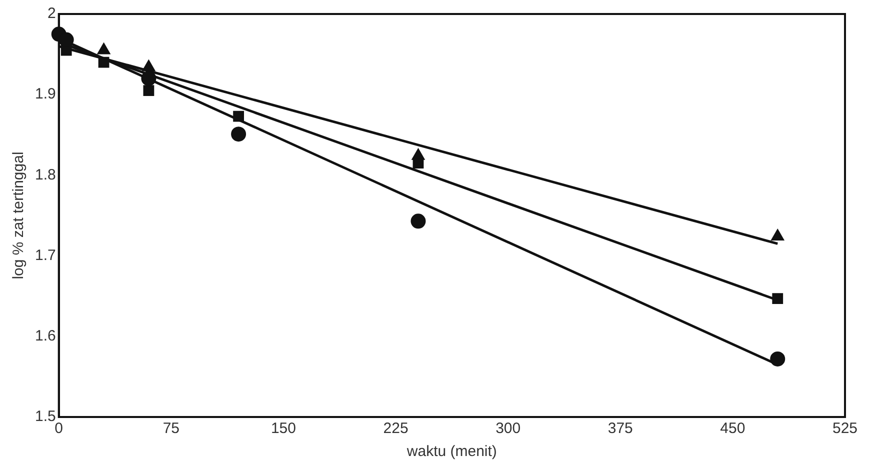 The width and height of the screenshot is (873, 467). Describe the element at coordinates (171, 429) in the screenshot. I see `x-tick-label: 75` at that location.